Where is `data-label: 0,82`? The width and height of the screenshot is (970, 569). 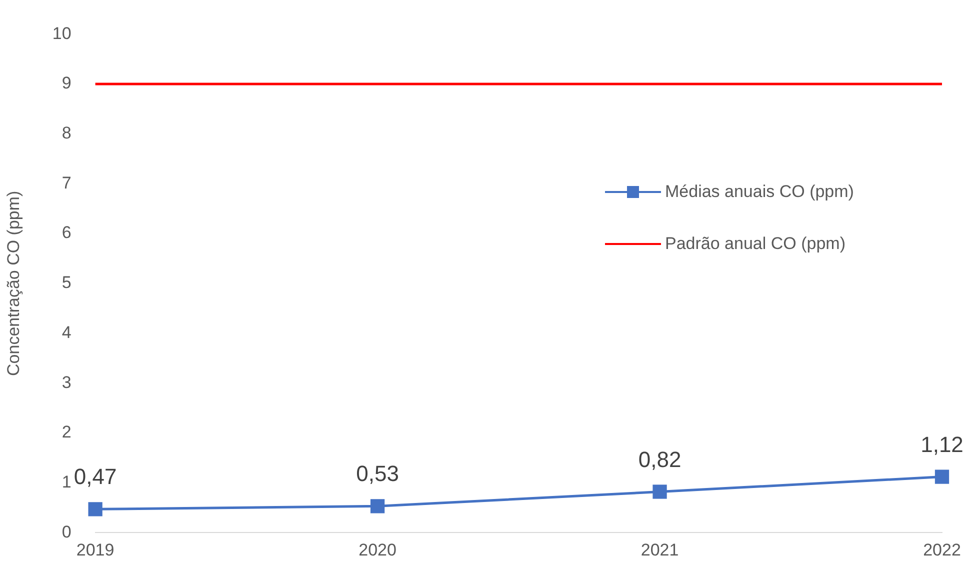
data-label: 0,82 is located at coordinates (660, 459).